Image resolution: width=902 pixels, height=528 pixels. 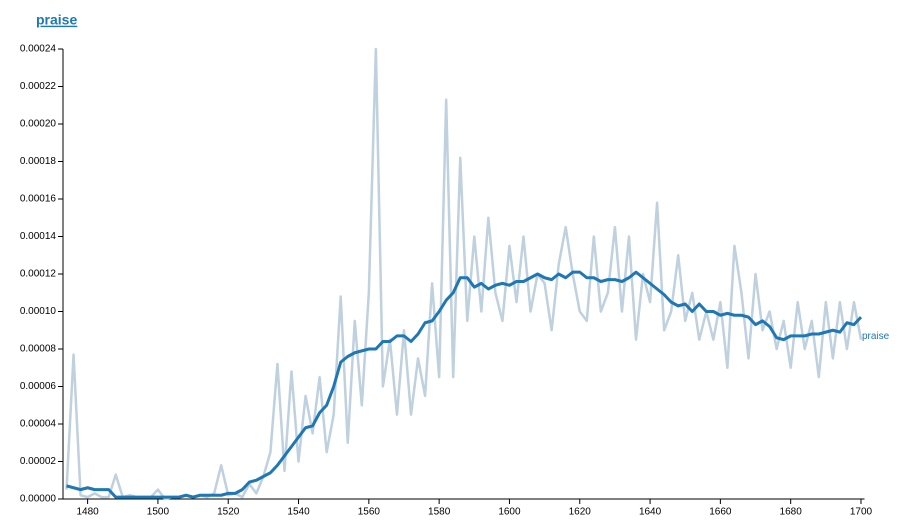 What do you see at coordinates (298, 512) in the screenshot?
I see `x-tick-label: 1540` at bounding box center [298, 512].